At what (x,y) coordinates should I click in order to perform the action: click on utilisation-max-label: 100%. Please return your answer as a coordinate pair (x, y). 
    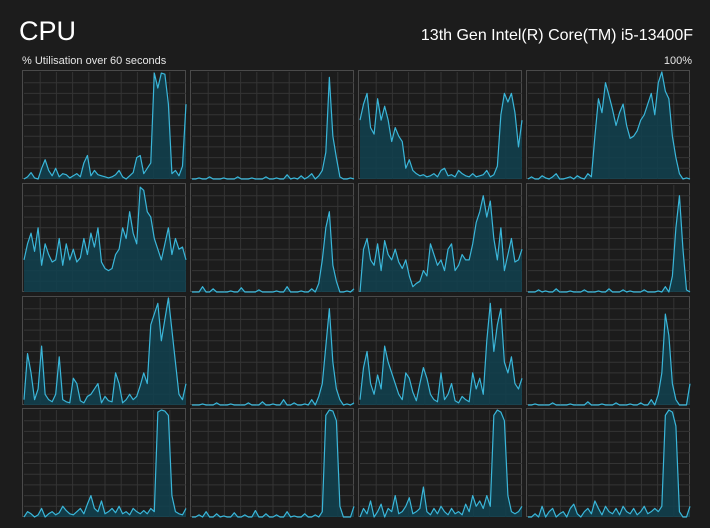
    Looking at the image, I should click on (677, 61).